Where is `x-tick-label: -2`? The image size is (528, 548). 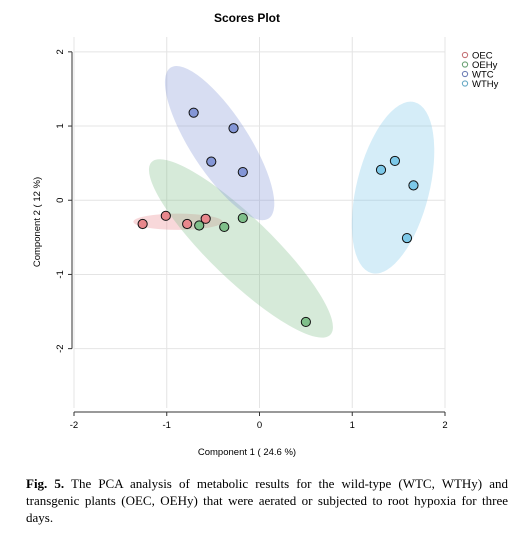 x-tick-label: -2 is located at coordinates (74, 425).